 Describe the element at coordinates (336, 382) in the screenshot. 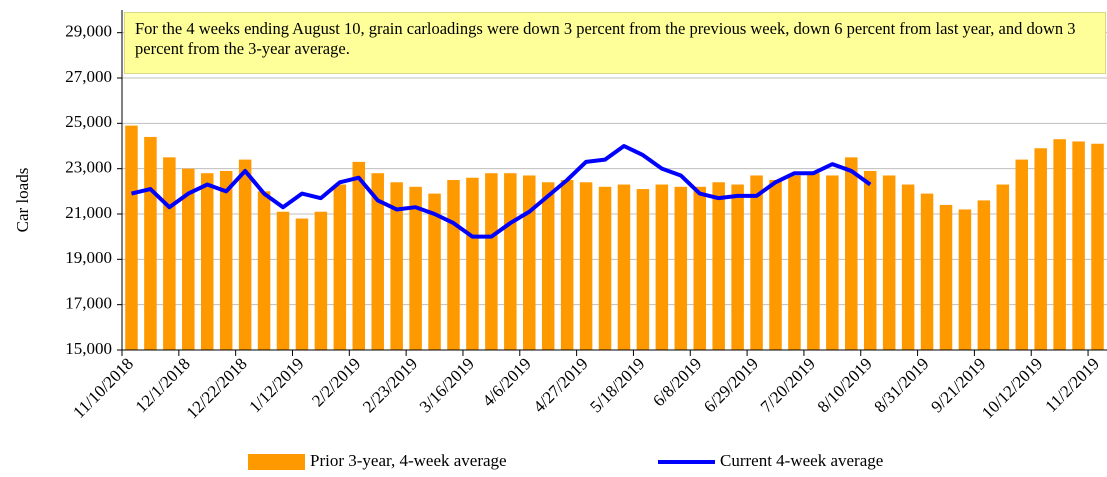

I see `x-tick-label: 2/2/2019` at that location.